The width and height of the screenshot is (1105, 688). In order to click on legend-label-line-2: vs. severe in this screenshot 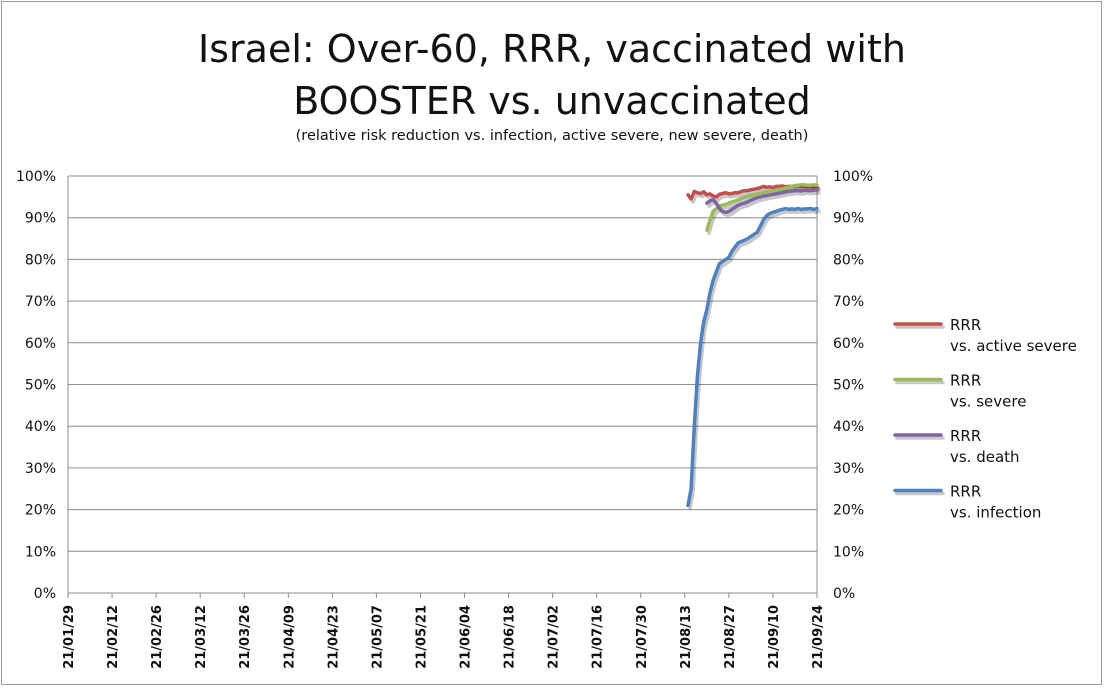, I will do `click(988, 402)`.